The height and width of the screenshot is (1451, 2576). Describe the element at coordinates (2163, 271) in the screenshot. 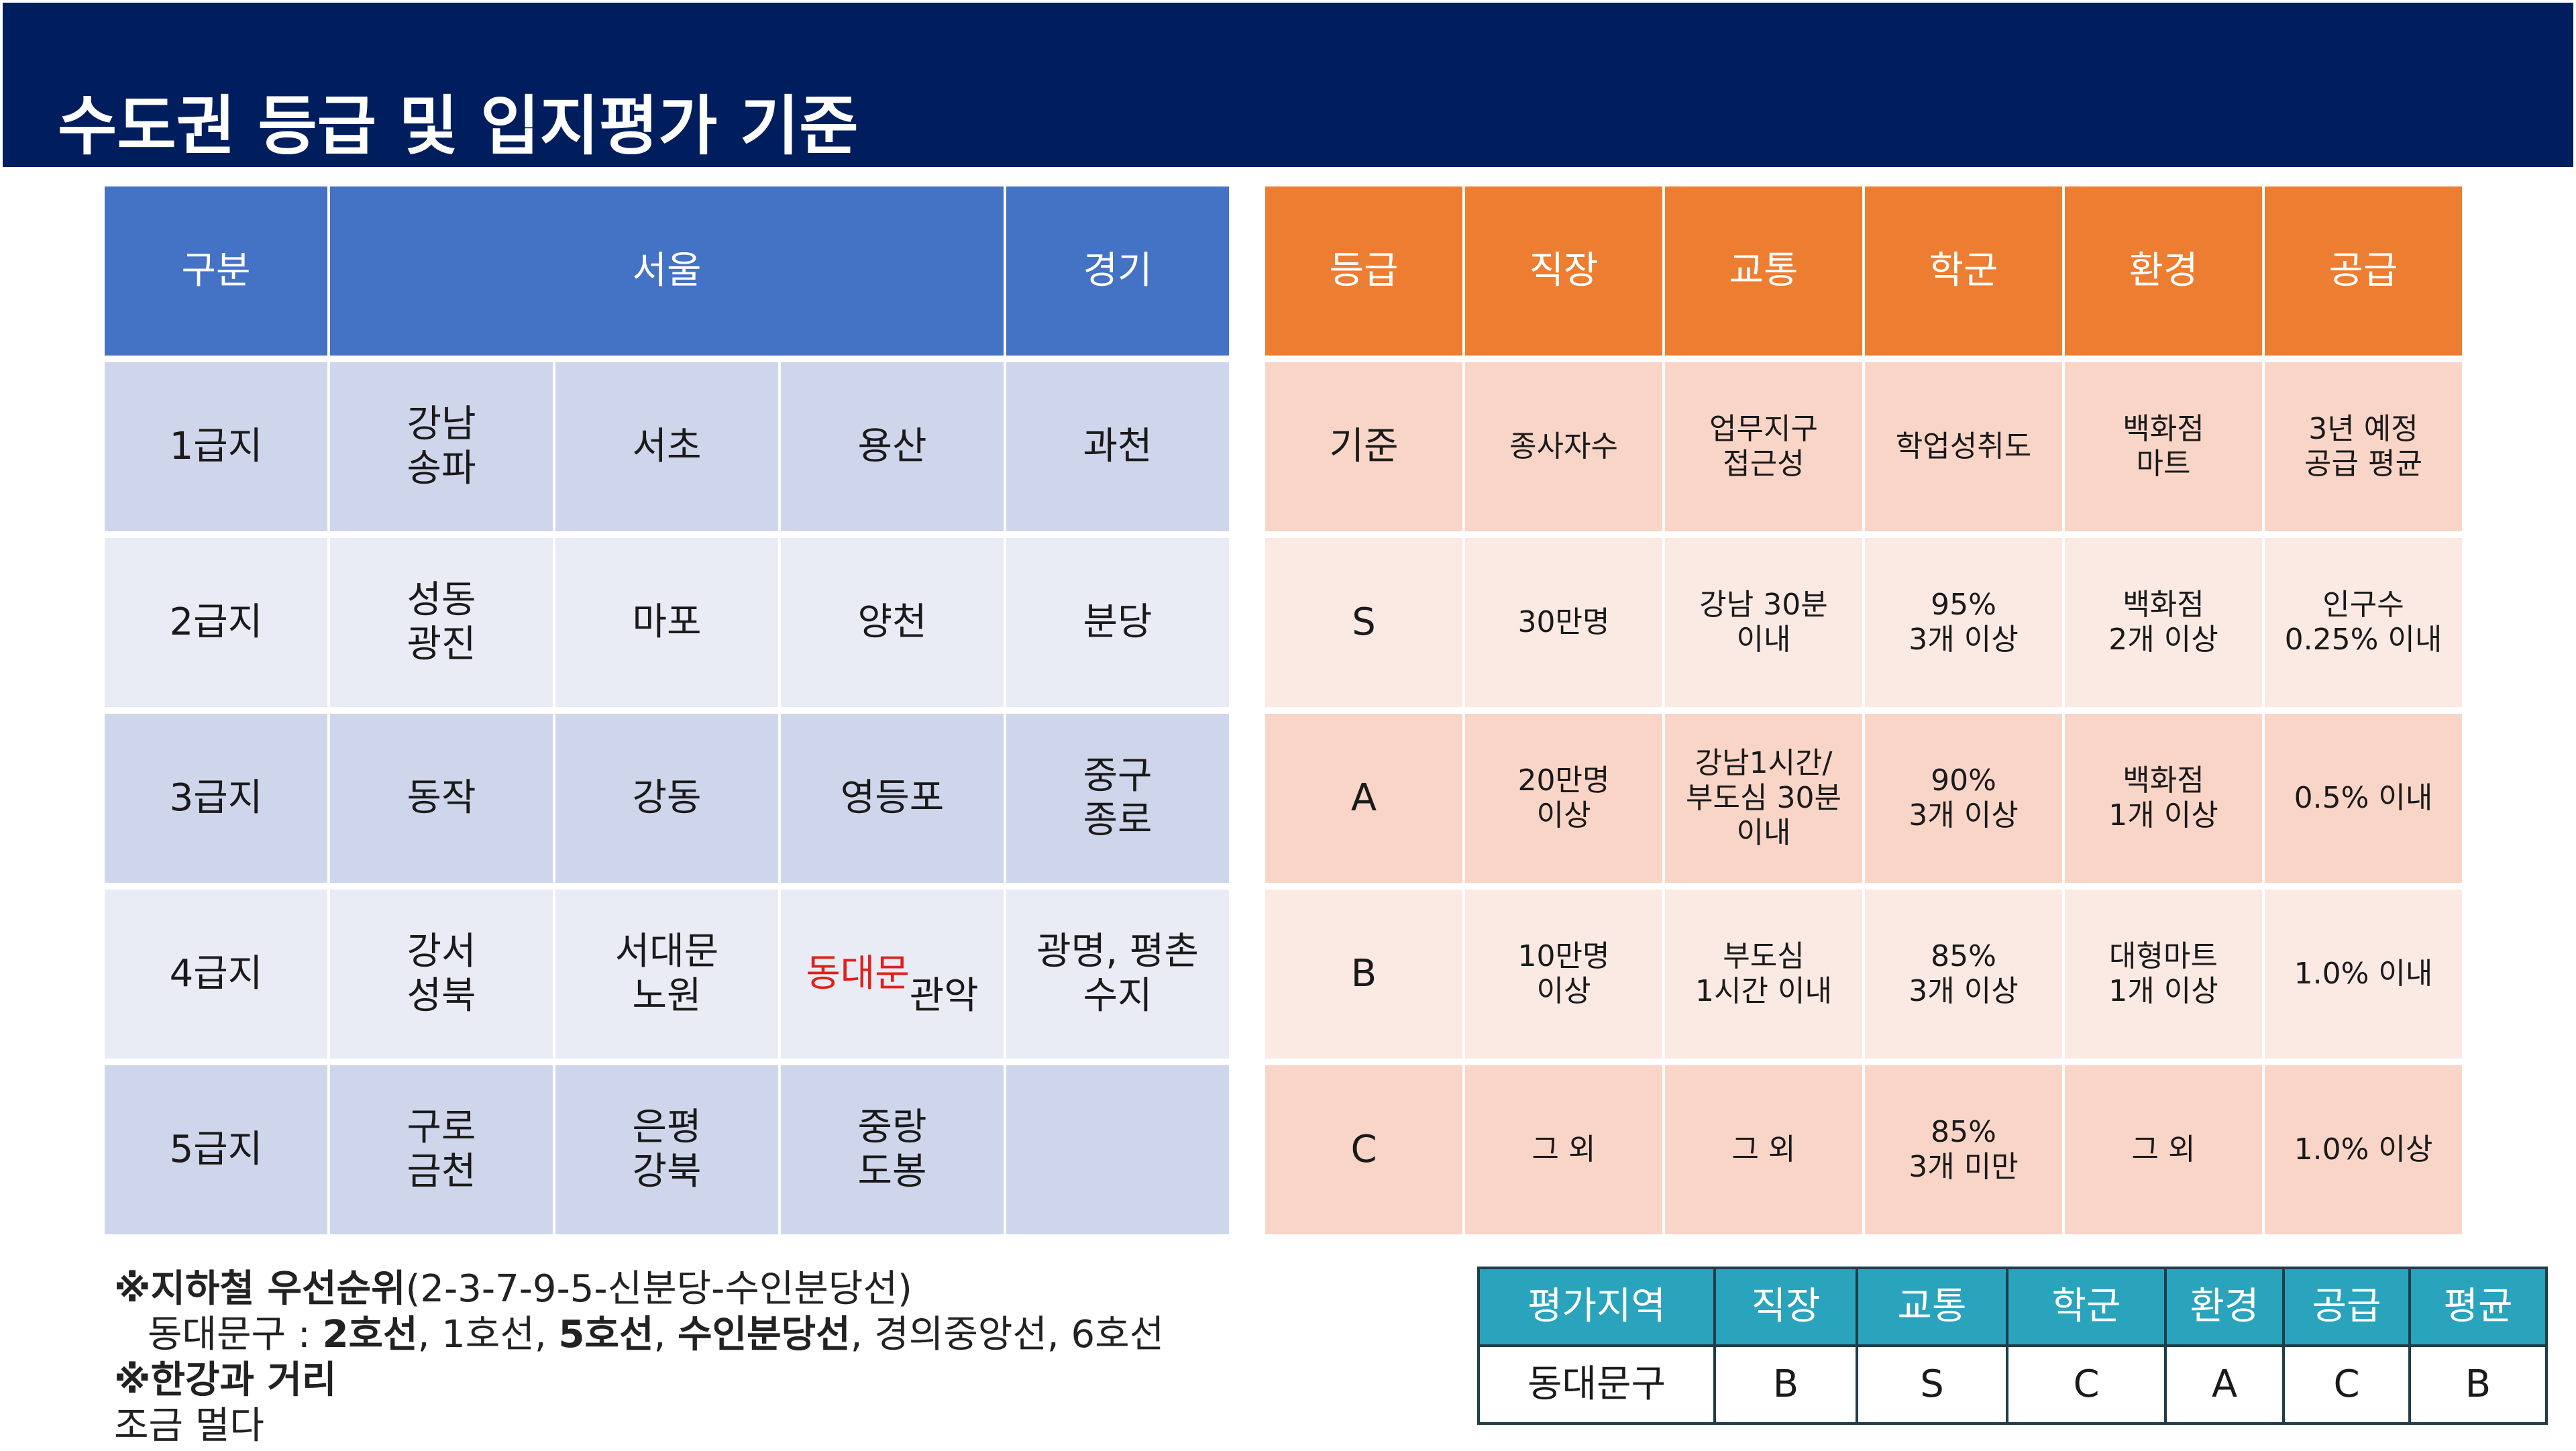

I see `criteria-header: 환경` at that location.